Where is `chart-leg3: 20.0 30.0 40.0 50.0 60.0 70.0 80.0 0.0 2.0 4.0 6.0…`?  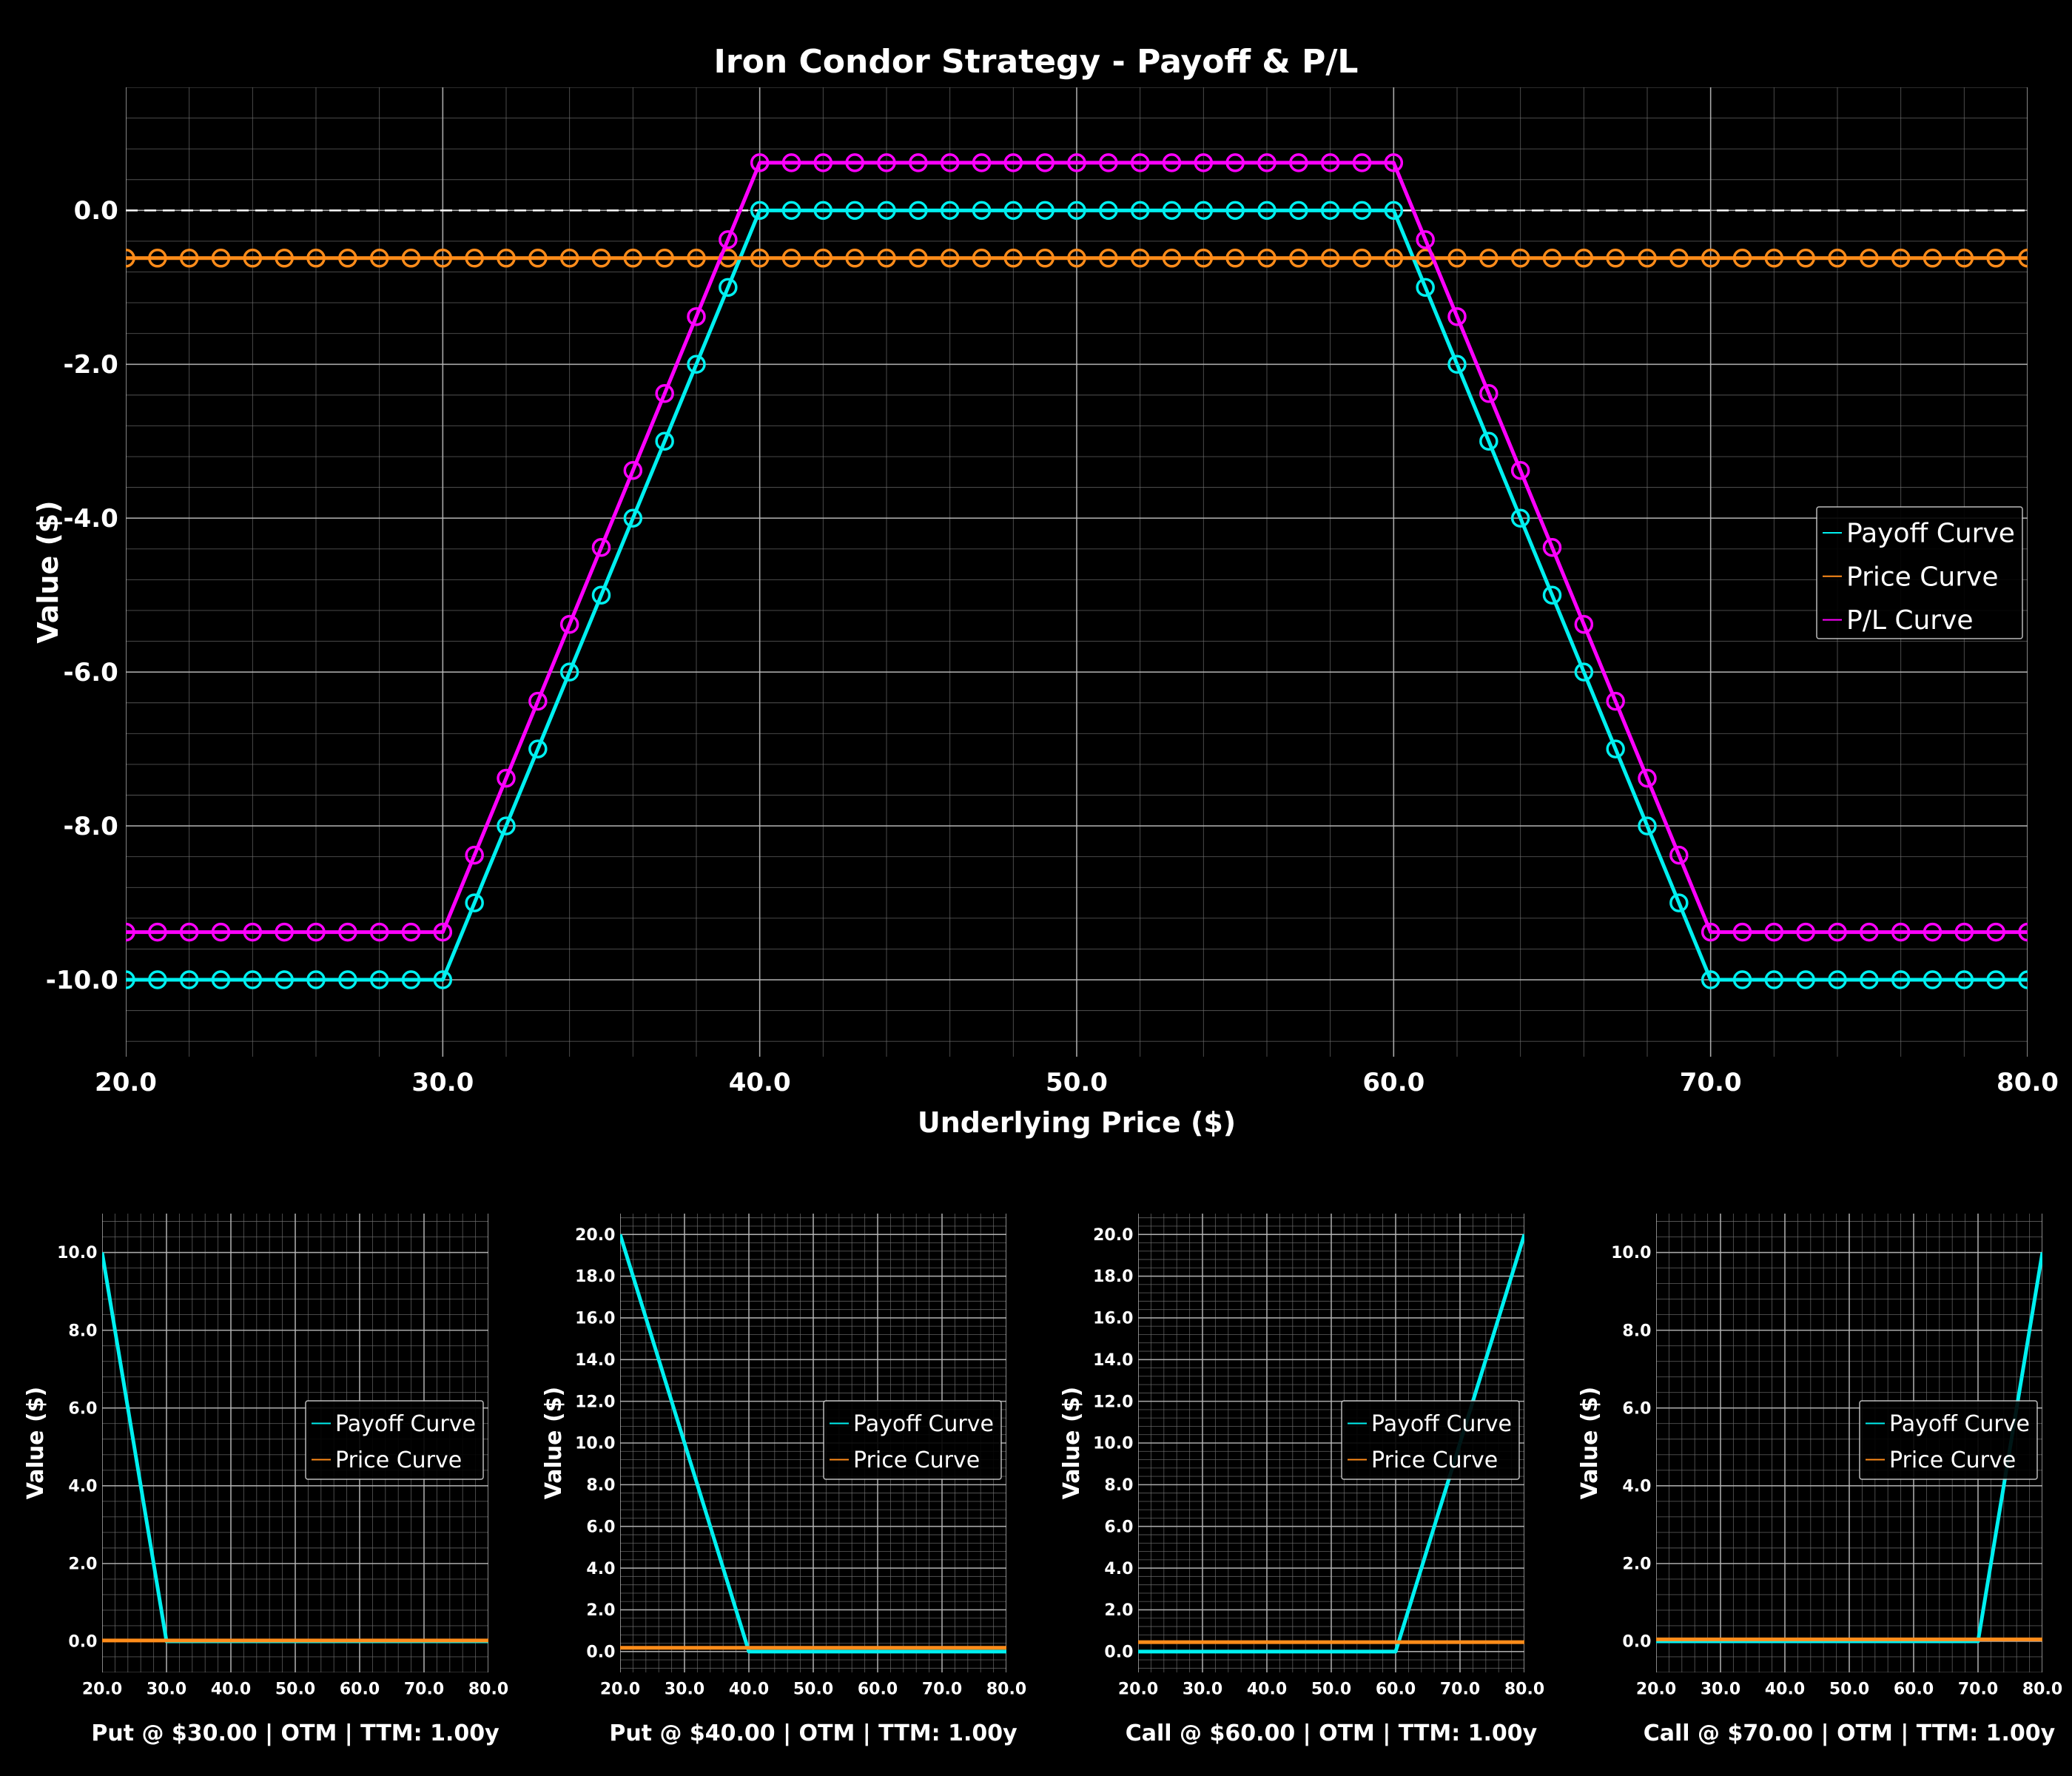 chart-leg3: 20.0 30.0 40.0 50.0 60.0 70.0 80.0 0.0 2.0 4.0 6.0… is located at coordinates (1301, 1480).